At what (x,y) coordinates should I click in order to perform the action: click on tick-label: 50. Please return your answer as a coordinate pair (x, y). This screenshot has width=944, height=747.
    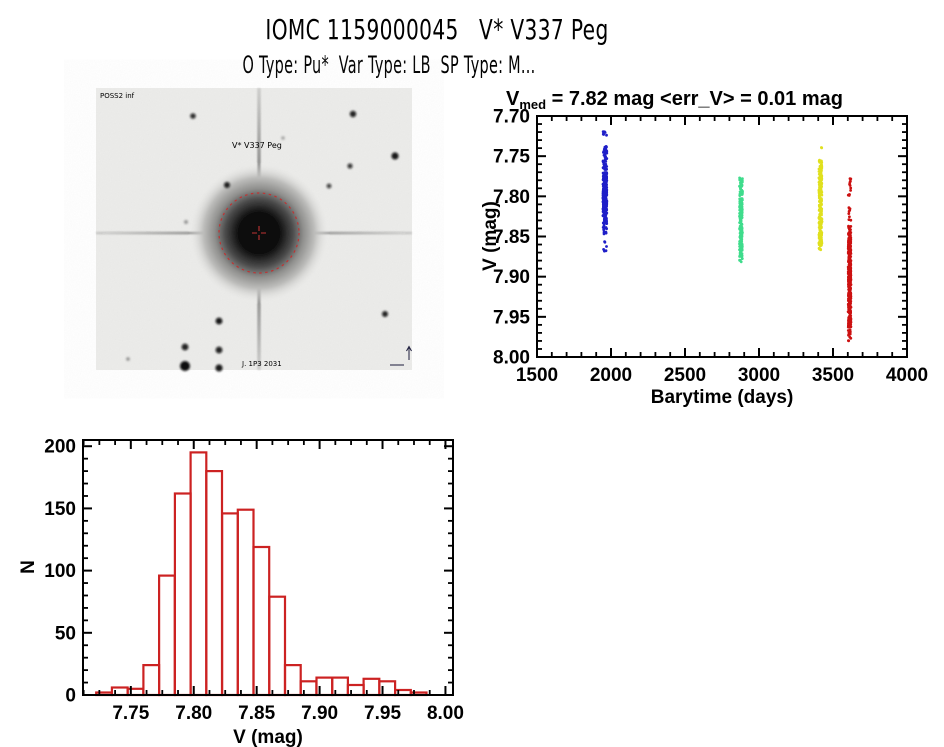
    Looking at the image, I should click on (65, 633).